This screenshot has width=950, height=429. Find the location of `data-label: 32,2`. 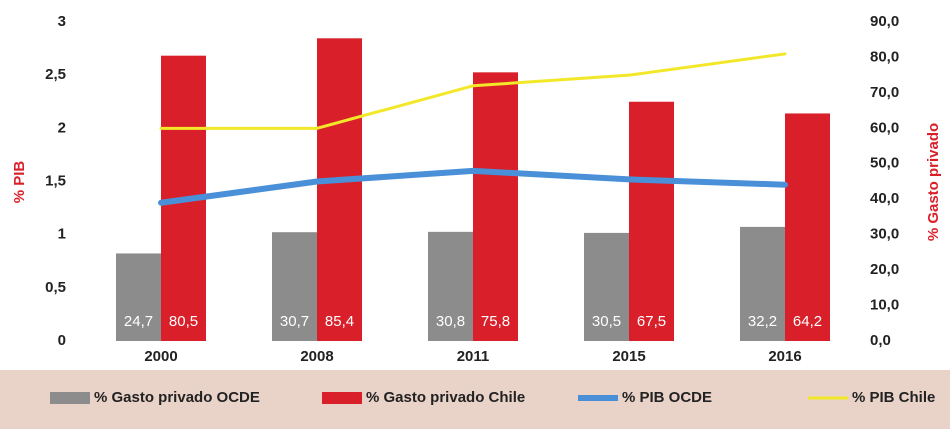

data-label: 32,2 is located at coordinates (762, 321).